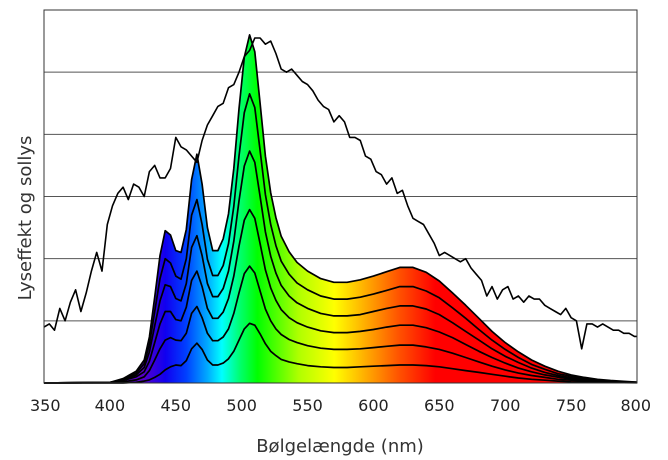 This screenshot has width=668, height=460. I want to click on x-tick-label: 350, so click(45, 405).